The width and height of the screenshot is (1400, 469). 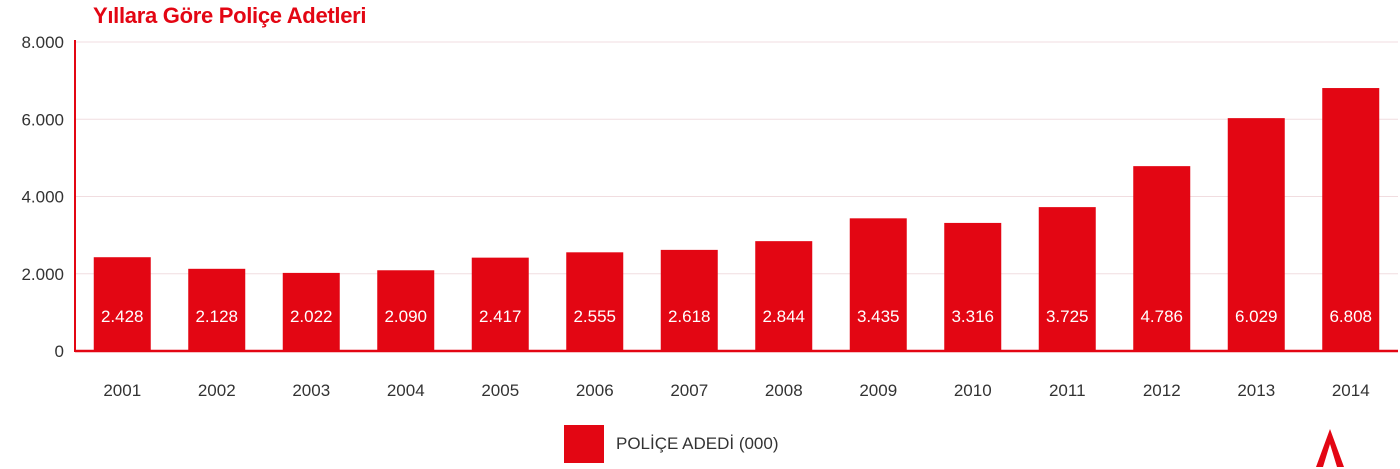 What do you see at coordinates (1330, 448) in the screenshot?
I see `logo-icon` at bounding box center [1330, 448].